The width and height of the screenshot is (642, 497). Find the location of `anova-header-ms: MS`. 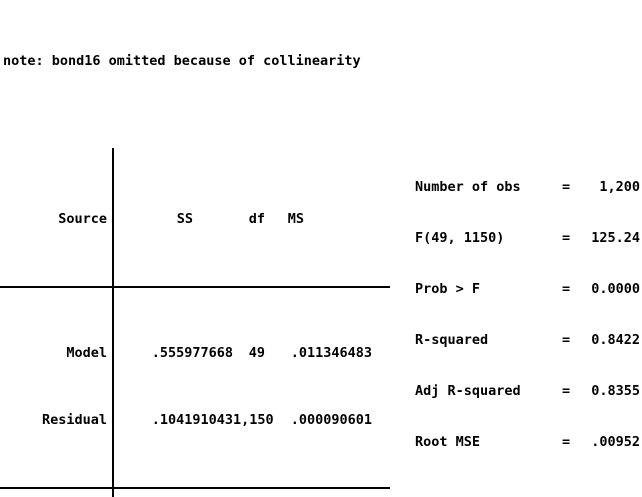

anova-header-ms: MS is located at coordinates (295, 219).